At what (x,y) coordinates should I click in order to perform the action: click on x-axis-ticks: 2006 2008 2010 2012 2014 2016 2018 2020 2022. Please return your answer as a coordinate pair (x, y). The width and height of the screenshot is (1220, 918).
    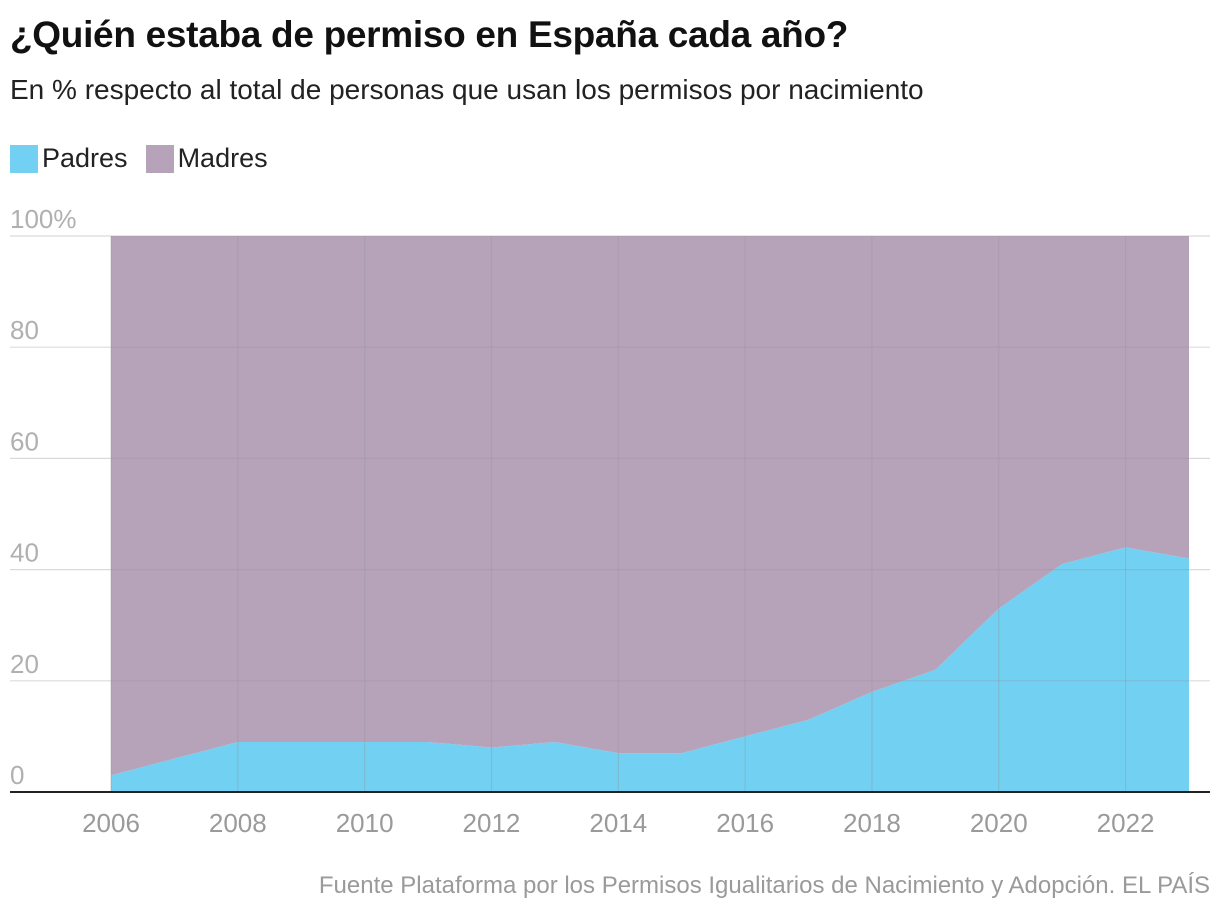
    Looking at the image, I should click on (618, 823).